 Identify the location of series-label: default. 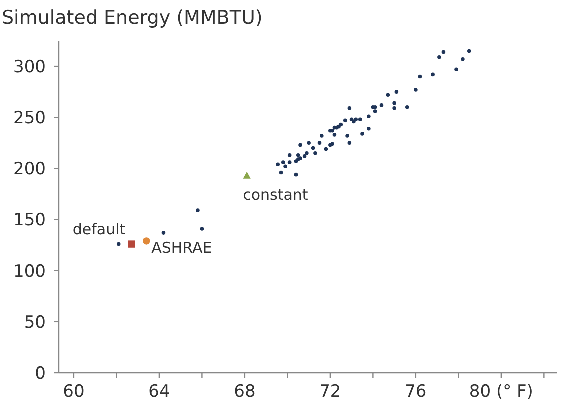
(99, 229).